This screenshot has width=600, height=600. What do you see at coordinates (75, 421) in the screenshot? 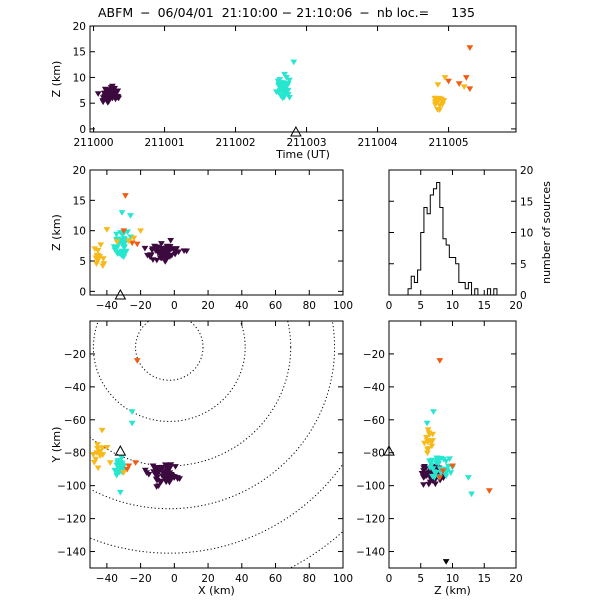
I see `y-tick-label: −60` at bounding box center [75, 421].